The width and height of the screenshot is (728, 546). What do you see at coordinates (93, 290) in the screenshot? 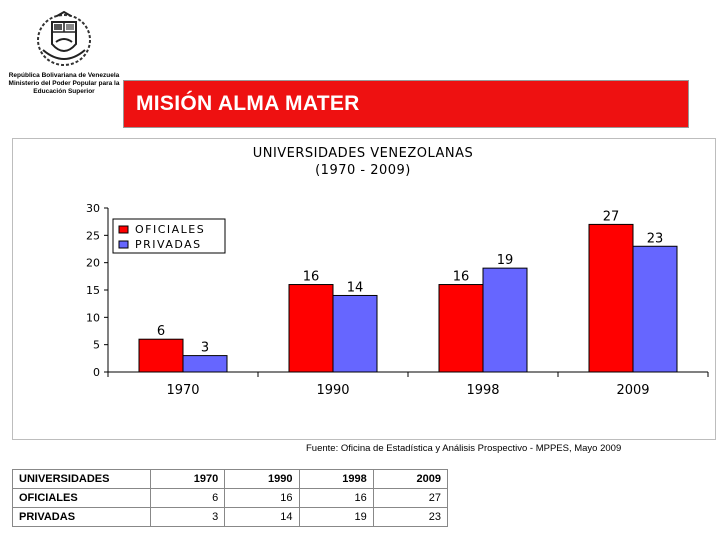
I see `y-tick-label: 15` at bounding box center [93, 290].